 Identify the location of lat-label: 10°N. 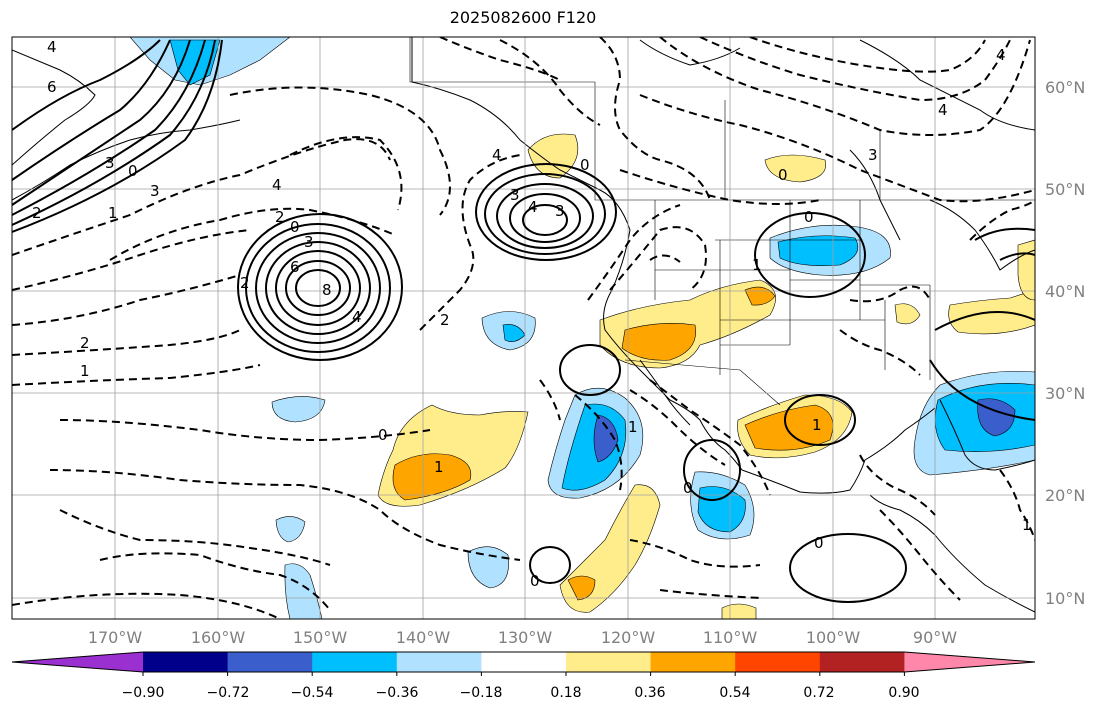
(1065, 598).